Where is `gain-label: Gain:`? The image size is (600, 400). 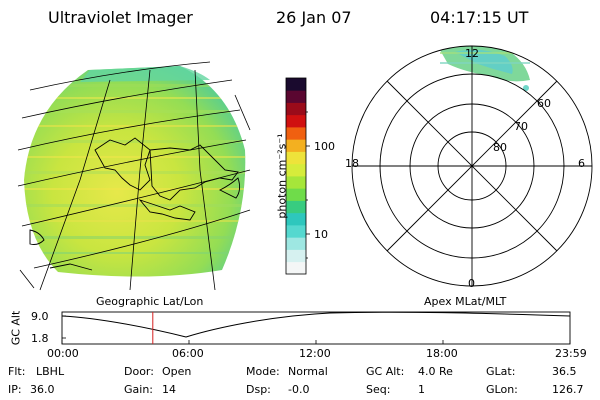
gain-label: Gain: is located at coordinates (138, 389).